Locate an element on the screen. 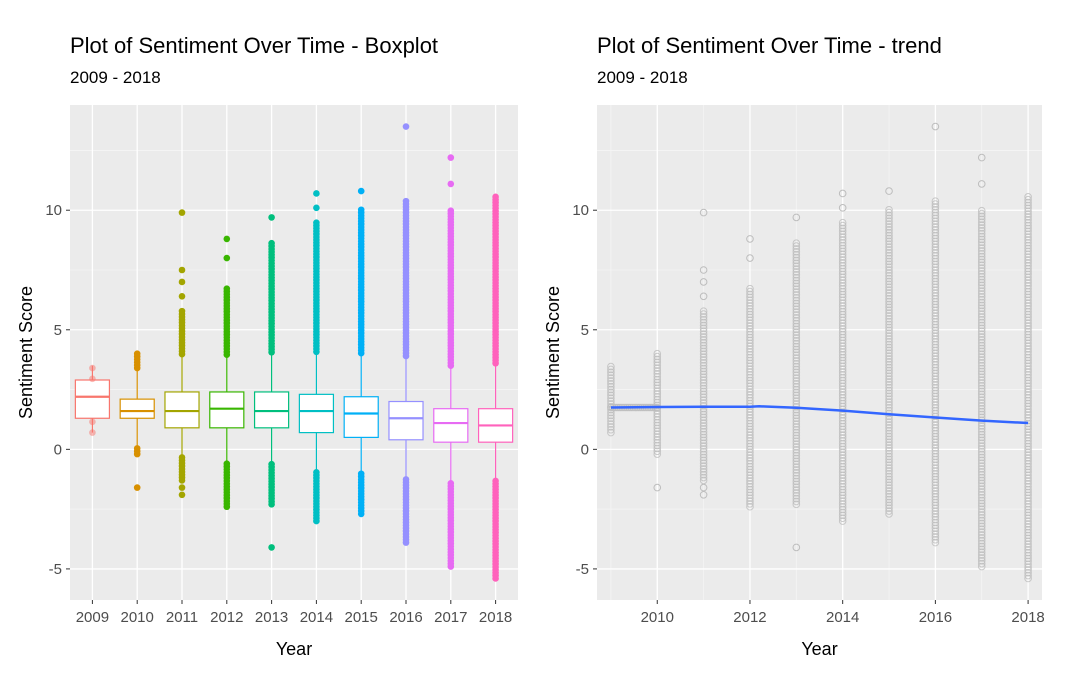  box-2018 is located at coordinates (495, 387).